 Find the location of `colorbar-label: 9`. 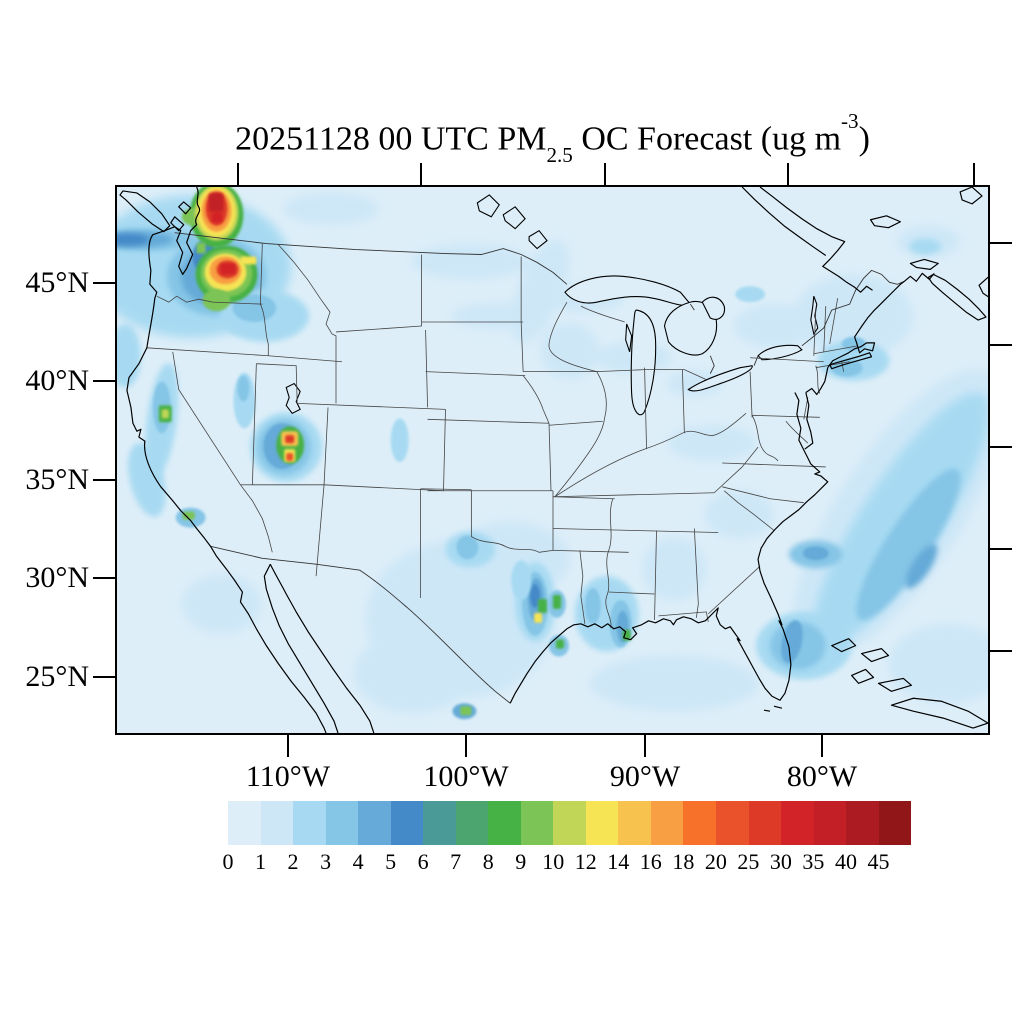

colorbar-label: 9 is located at coordinates (521, 861).